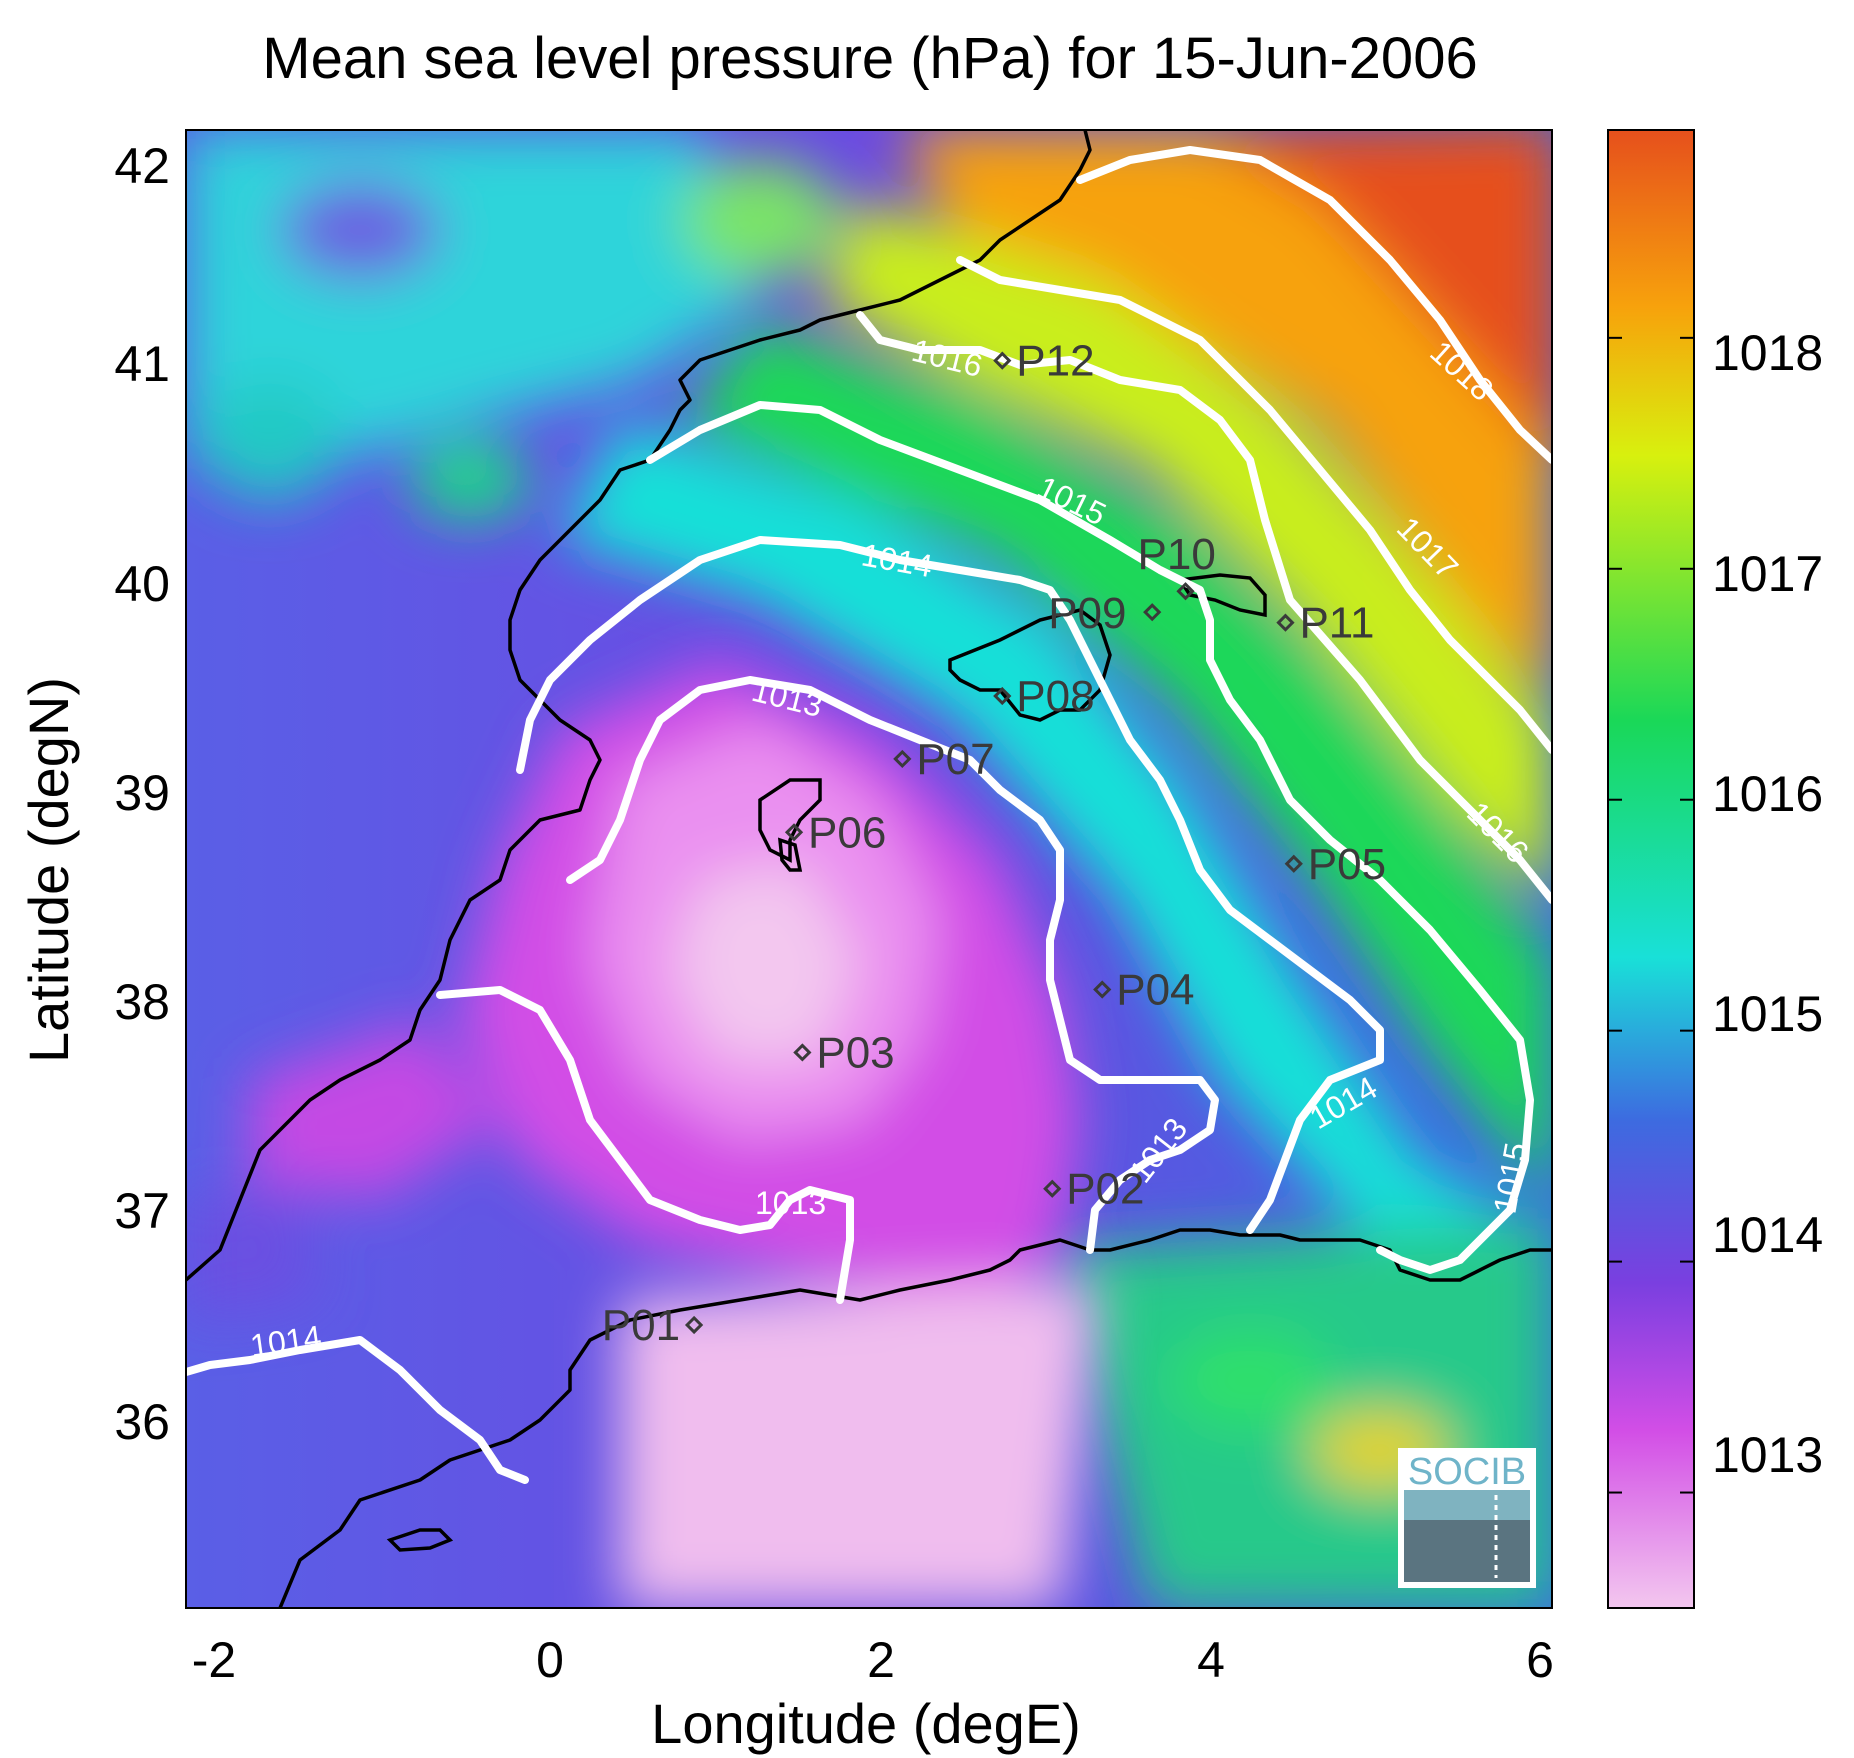 The width and height of the screenshot is (1854, 1758). Describe the element at coordinates (1177, 554) in the screenshot. I see `station-label: P10` at that location.